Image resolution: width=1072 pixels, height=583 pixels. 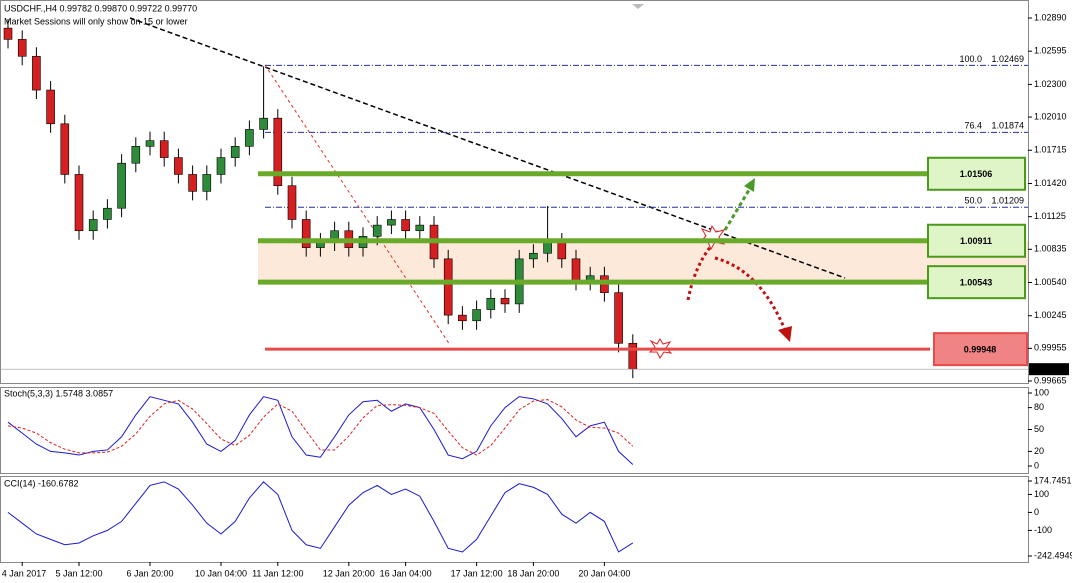 I want to click on arrow-up-head, so click(x=749, y=185).